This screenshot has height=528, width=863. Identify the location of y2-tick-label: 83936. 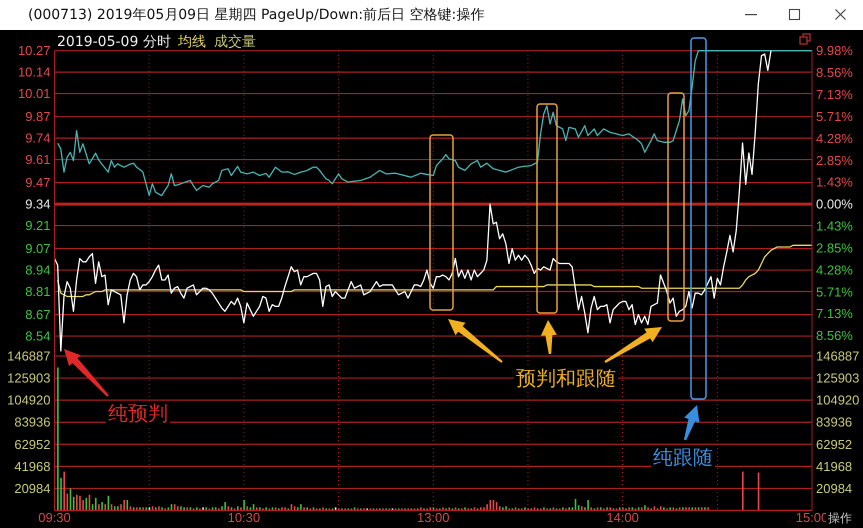
(834, 422).